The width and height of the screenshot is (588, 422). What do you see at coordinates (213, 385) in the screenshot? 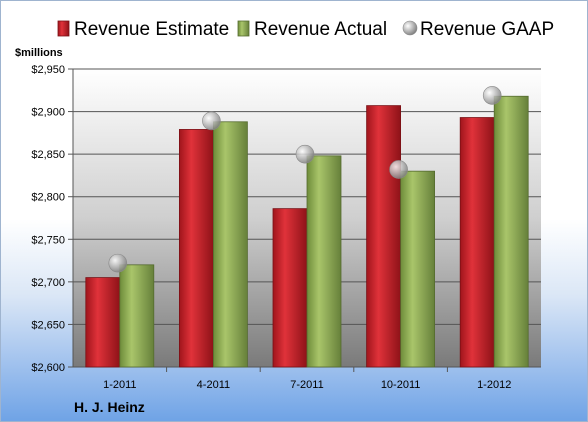
I see `x-tick-label: 4-2011` at bounding box center [213, 385].